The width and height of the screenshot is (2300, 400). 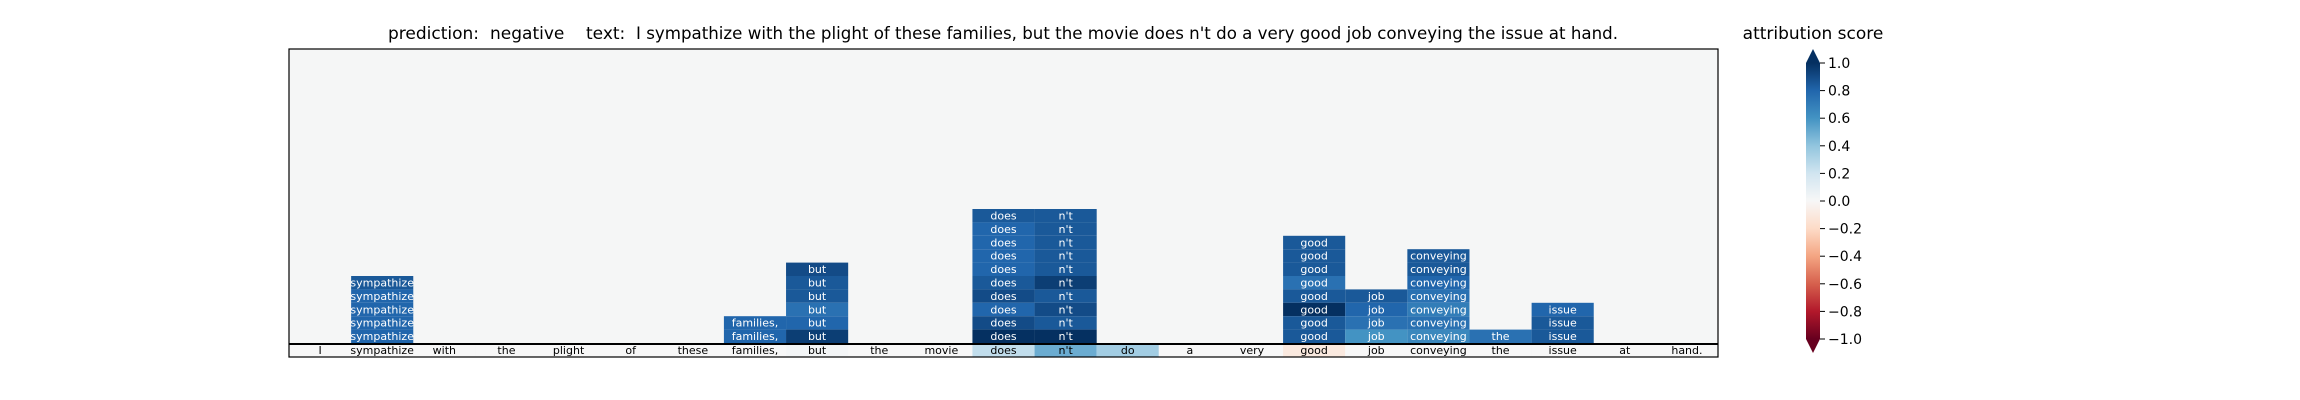 What do you see at coordinates (382, 350) in the screenshot?
I see `token-label: sympathize` at bounding box center [382, 350].